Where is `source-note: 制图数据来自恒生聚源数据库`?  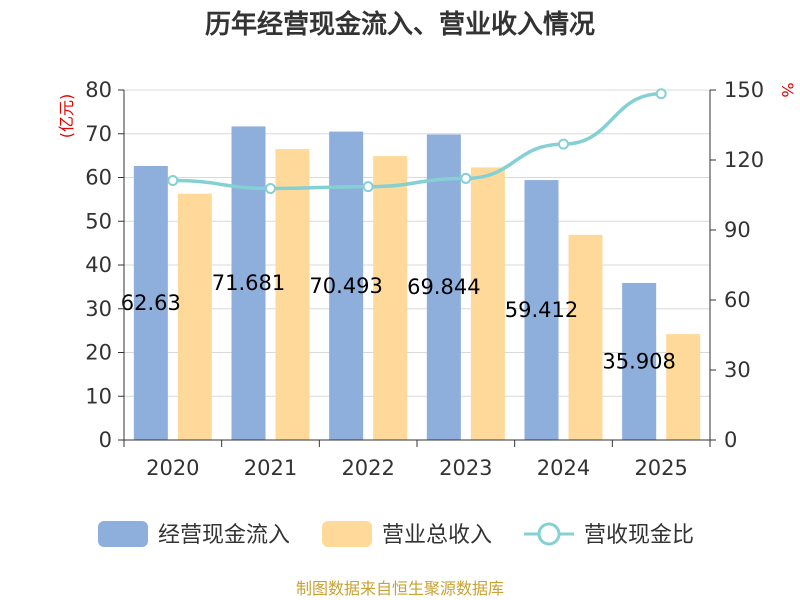 source-note: 制图数据来自恒生聚源数据库 is located at coordinates (400, 588).